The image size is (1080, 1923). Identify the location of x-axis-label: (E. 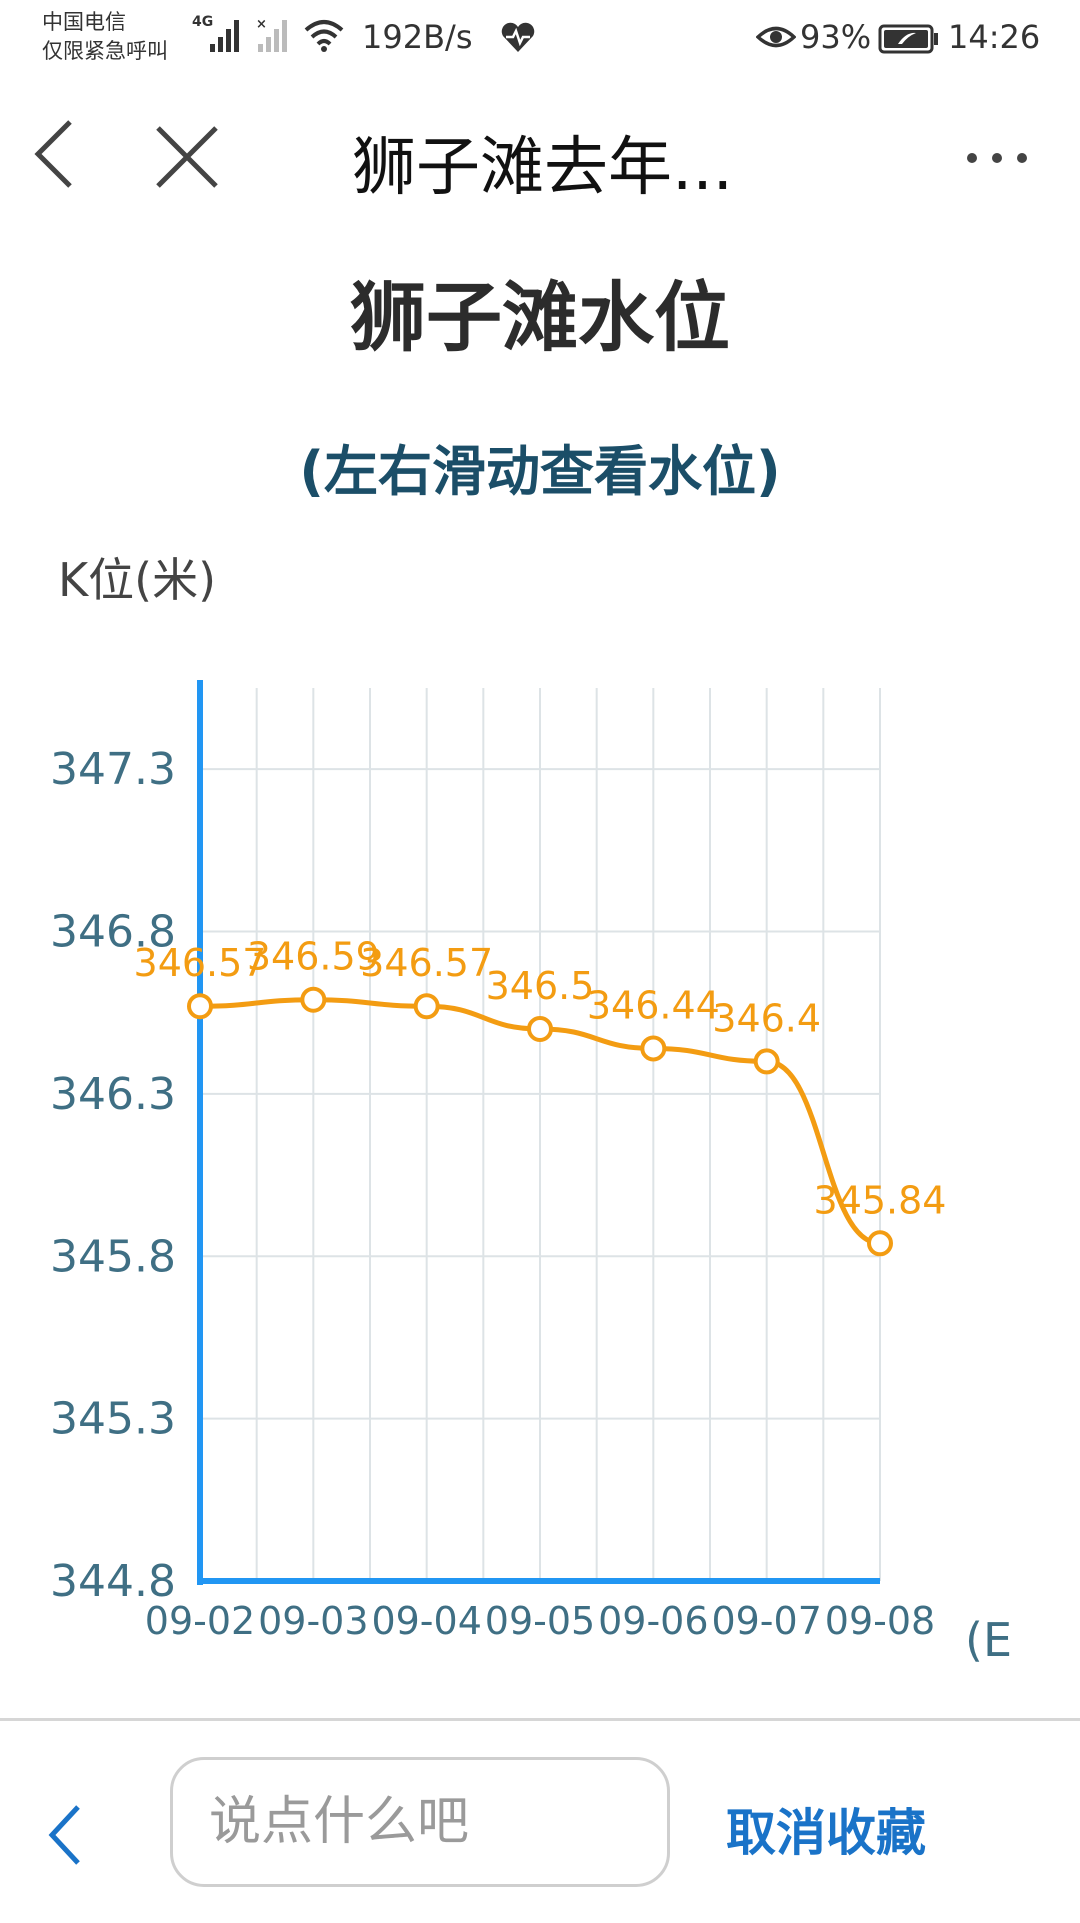
(988, 1640).